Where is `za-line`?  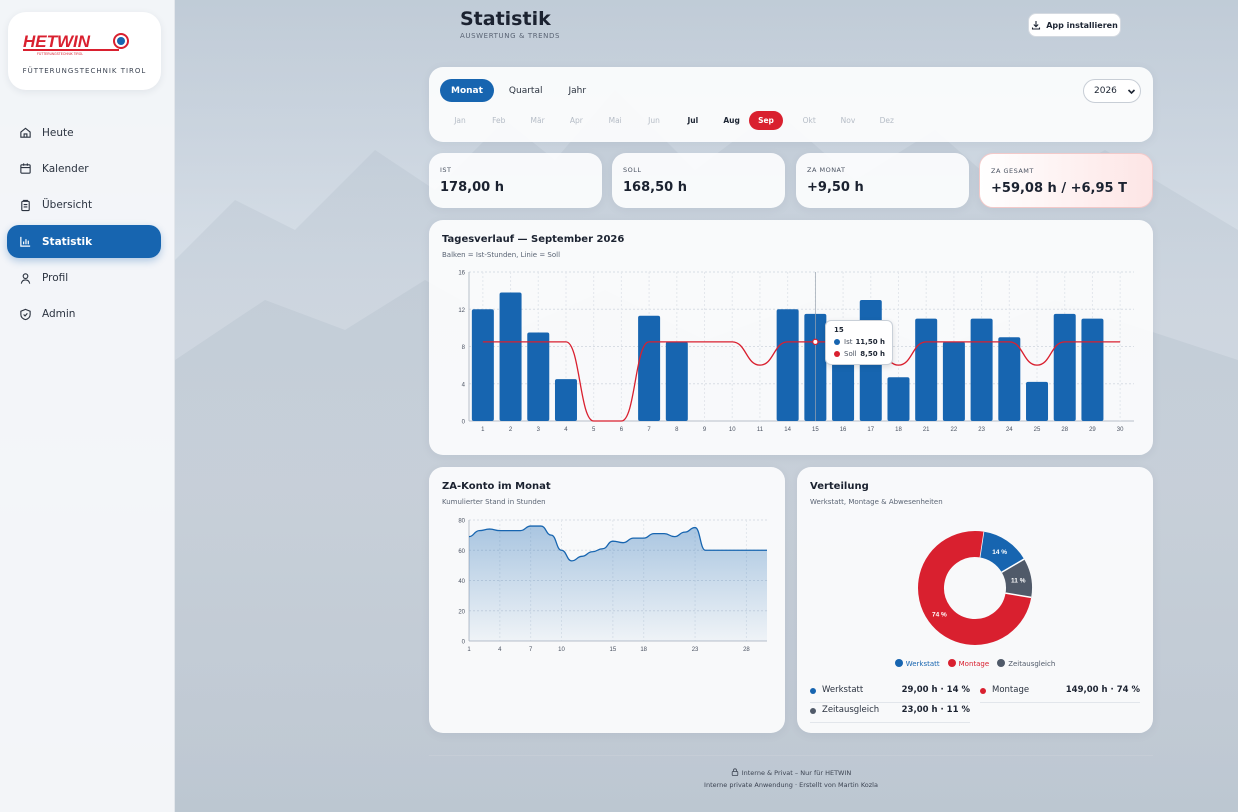 za-line is located at coordinates (617, 543).